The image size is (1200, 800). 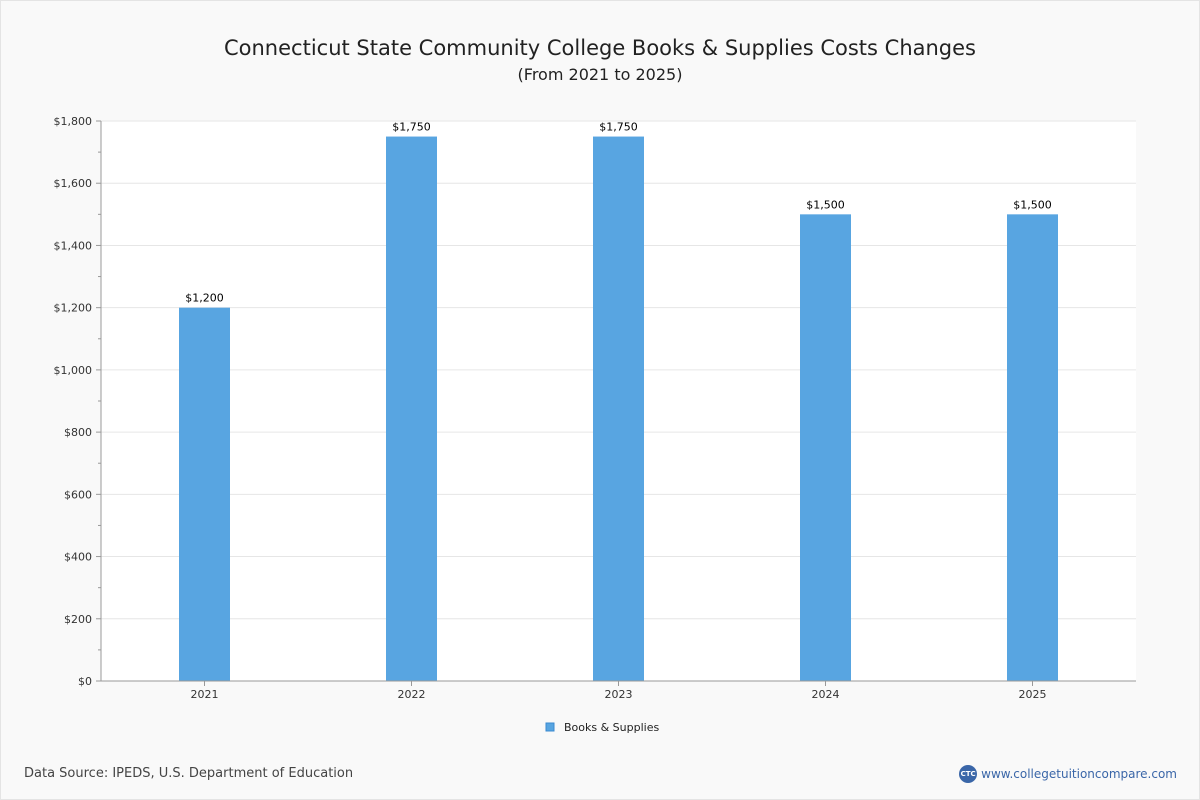 I want to click on y-tick-label: $1,400, so click(x=73, y=245).